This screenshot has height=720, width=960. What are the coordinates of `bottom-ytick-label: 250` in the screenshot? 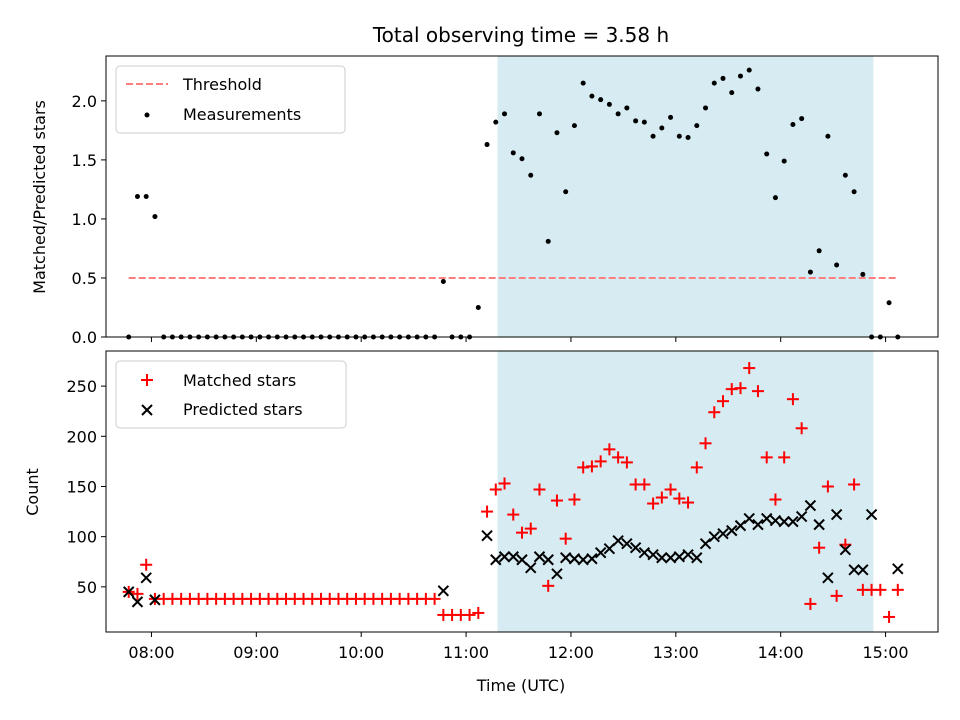 It's located at (81, 386).